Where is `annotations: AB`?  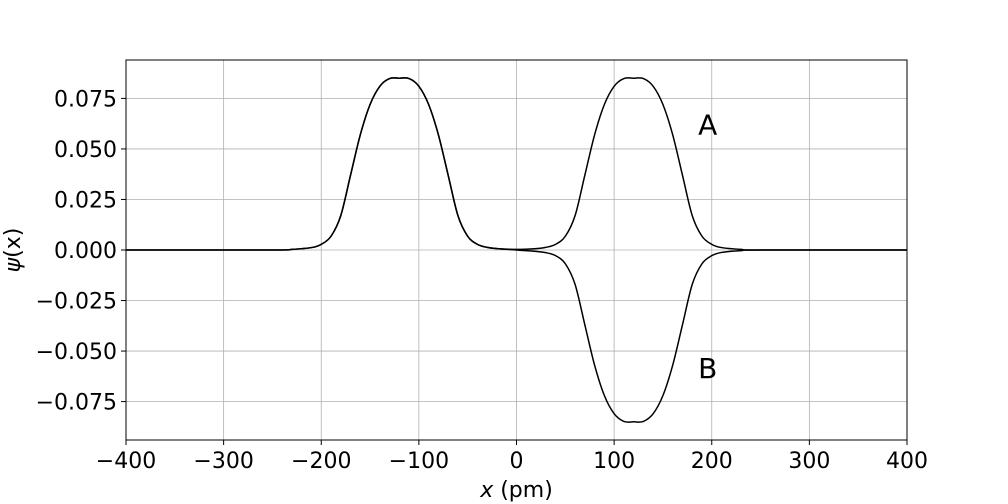 annotations: AB is located at coordinates (707, 247).